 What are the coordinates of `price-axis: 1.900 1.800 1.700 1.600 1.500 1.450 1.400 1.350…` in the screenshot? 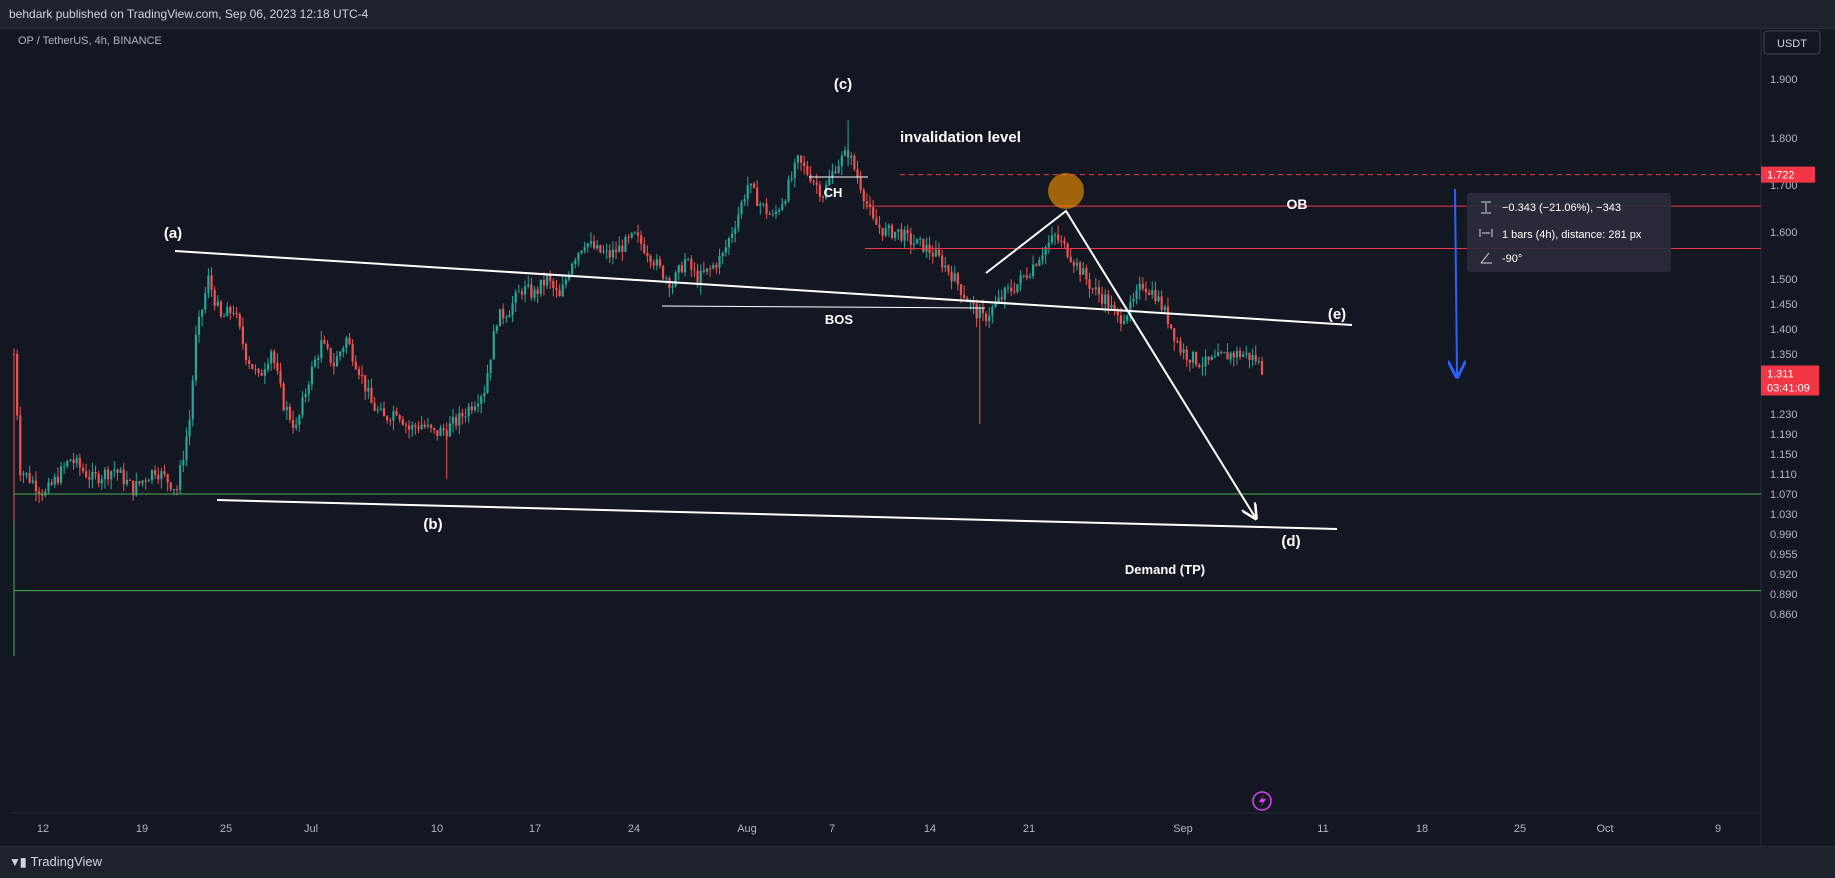 It's located at (1784, 347).